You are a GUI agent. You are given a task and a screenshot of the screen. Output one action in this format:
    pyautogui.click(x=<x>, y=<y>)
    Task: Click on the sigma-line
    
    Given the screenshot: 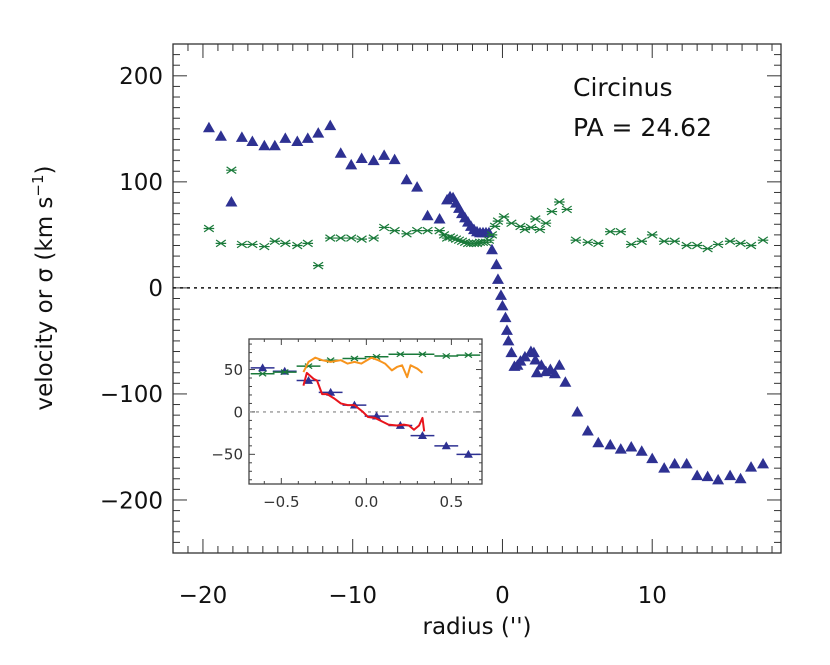 What is the action you would take?
    pyautogui.click(x=363, y=367)
    